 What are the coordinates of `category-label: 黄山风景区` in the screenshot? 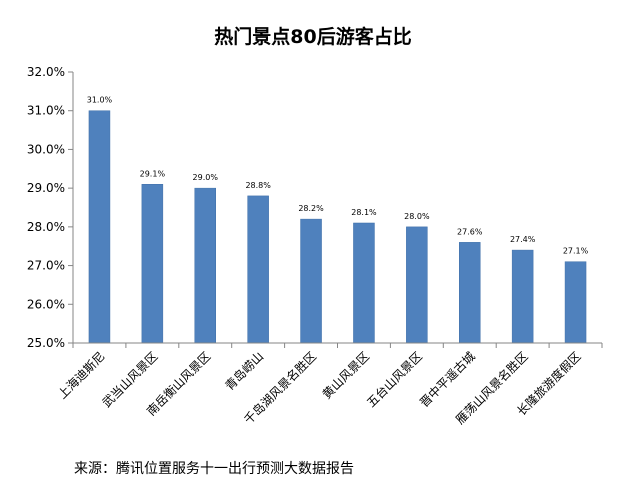 It's located at (346, 375).